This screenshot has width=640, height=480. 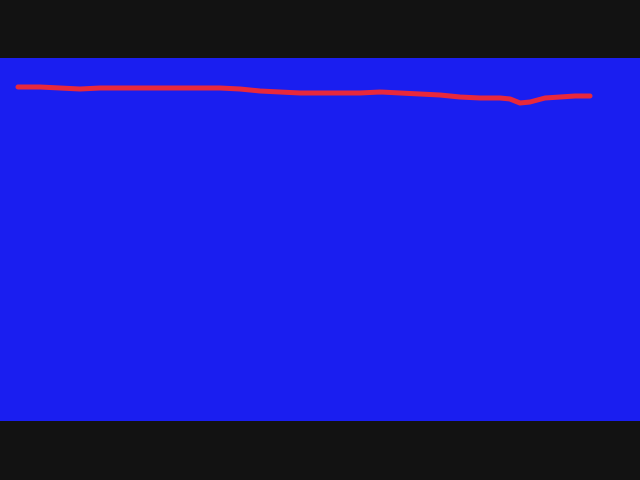 What do you see at coordinates (320, 29) in the screenshot?
I see `letterbox-top-bar` at bounding box center [320, 29].